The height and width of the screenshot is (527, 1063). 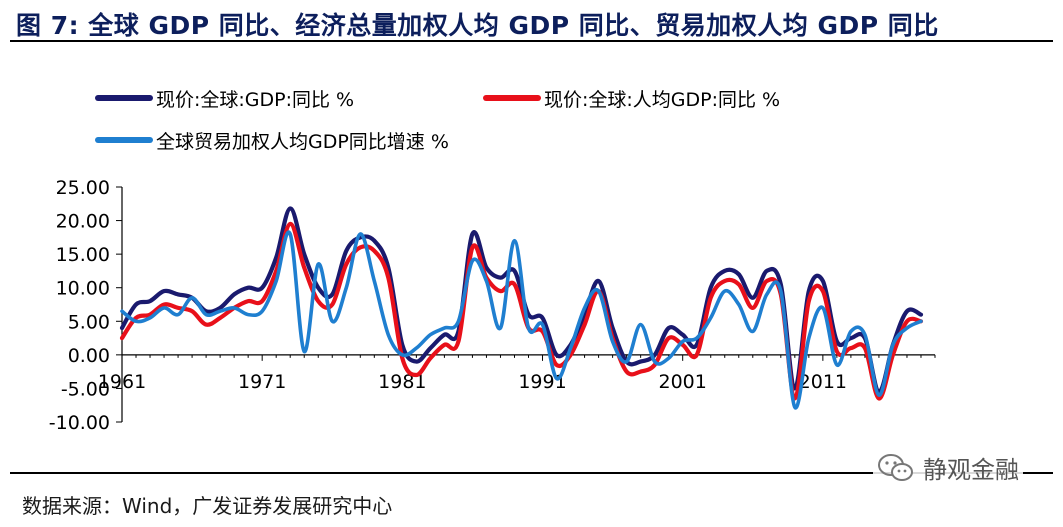 I want to click on source-note: 数据来源：Wind，广发证券发展研究中心, so click(x=207, y=506).